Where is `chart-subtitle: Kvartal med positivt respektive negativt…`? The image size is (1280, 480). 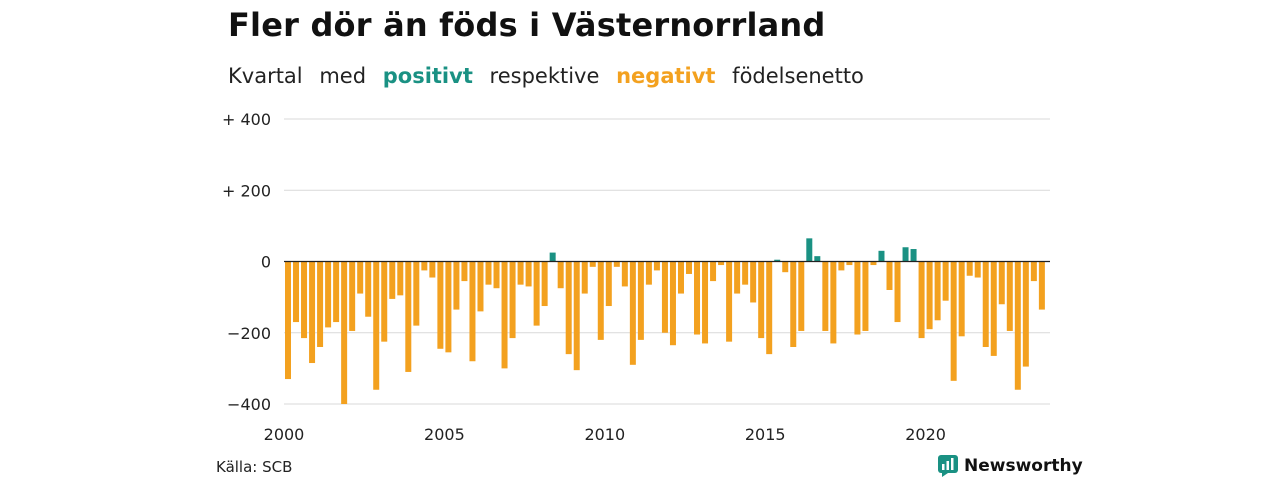 chart-subtitle: Kvartal med positivt respektive negativt… is located at coordinates (546, 76).